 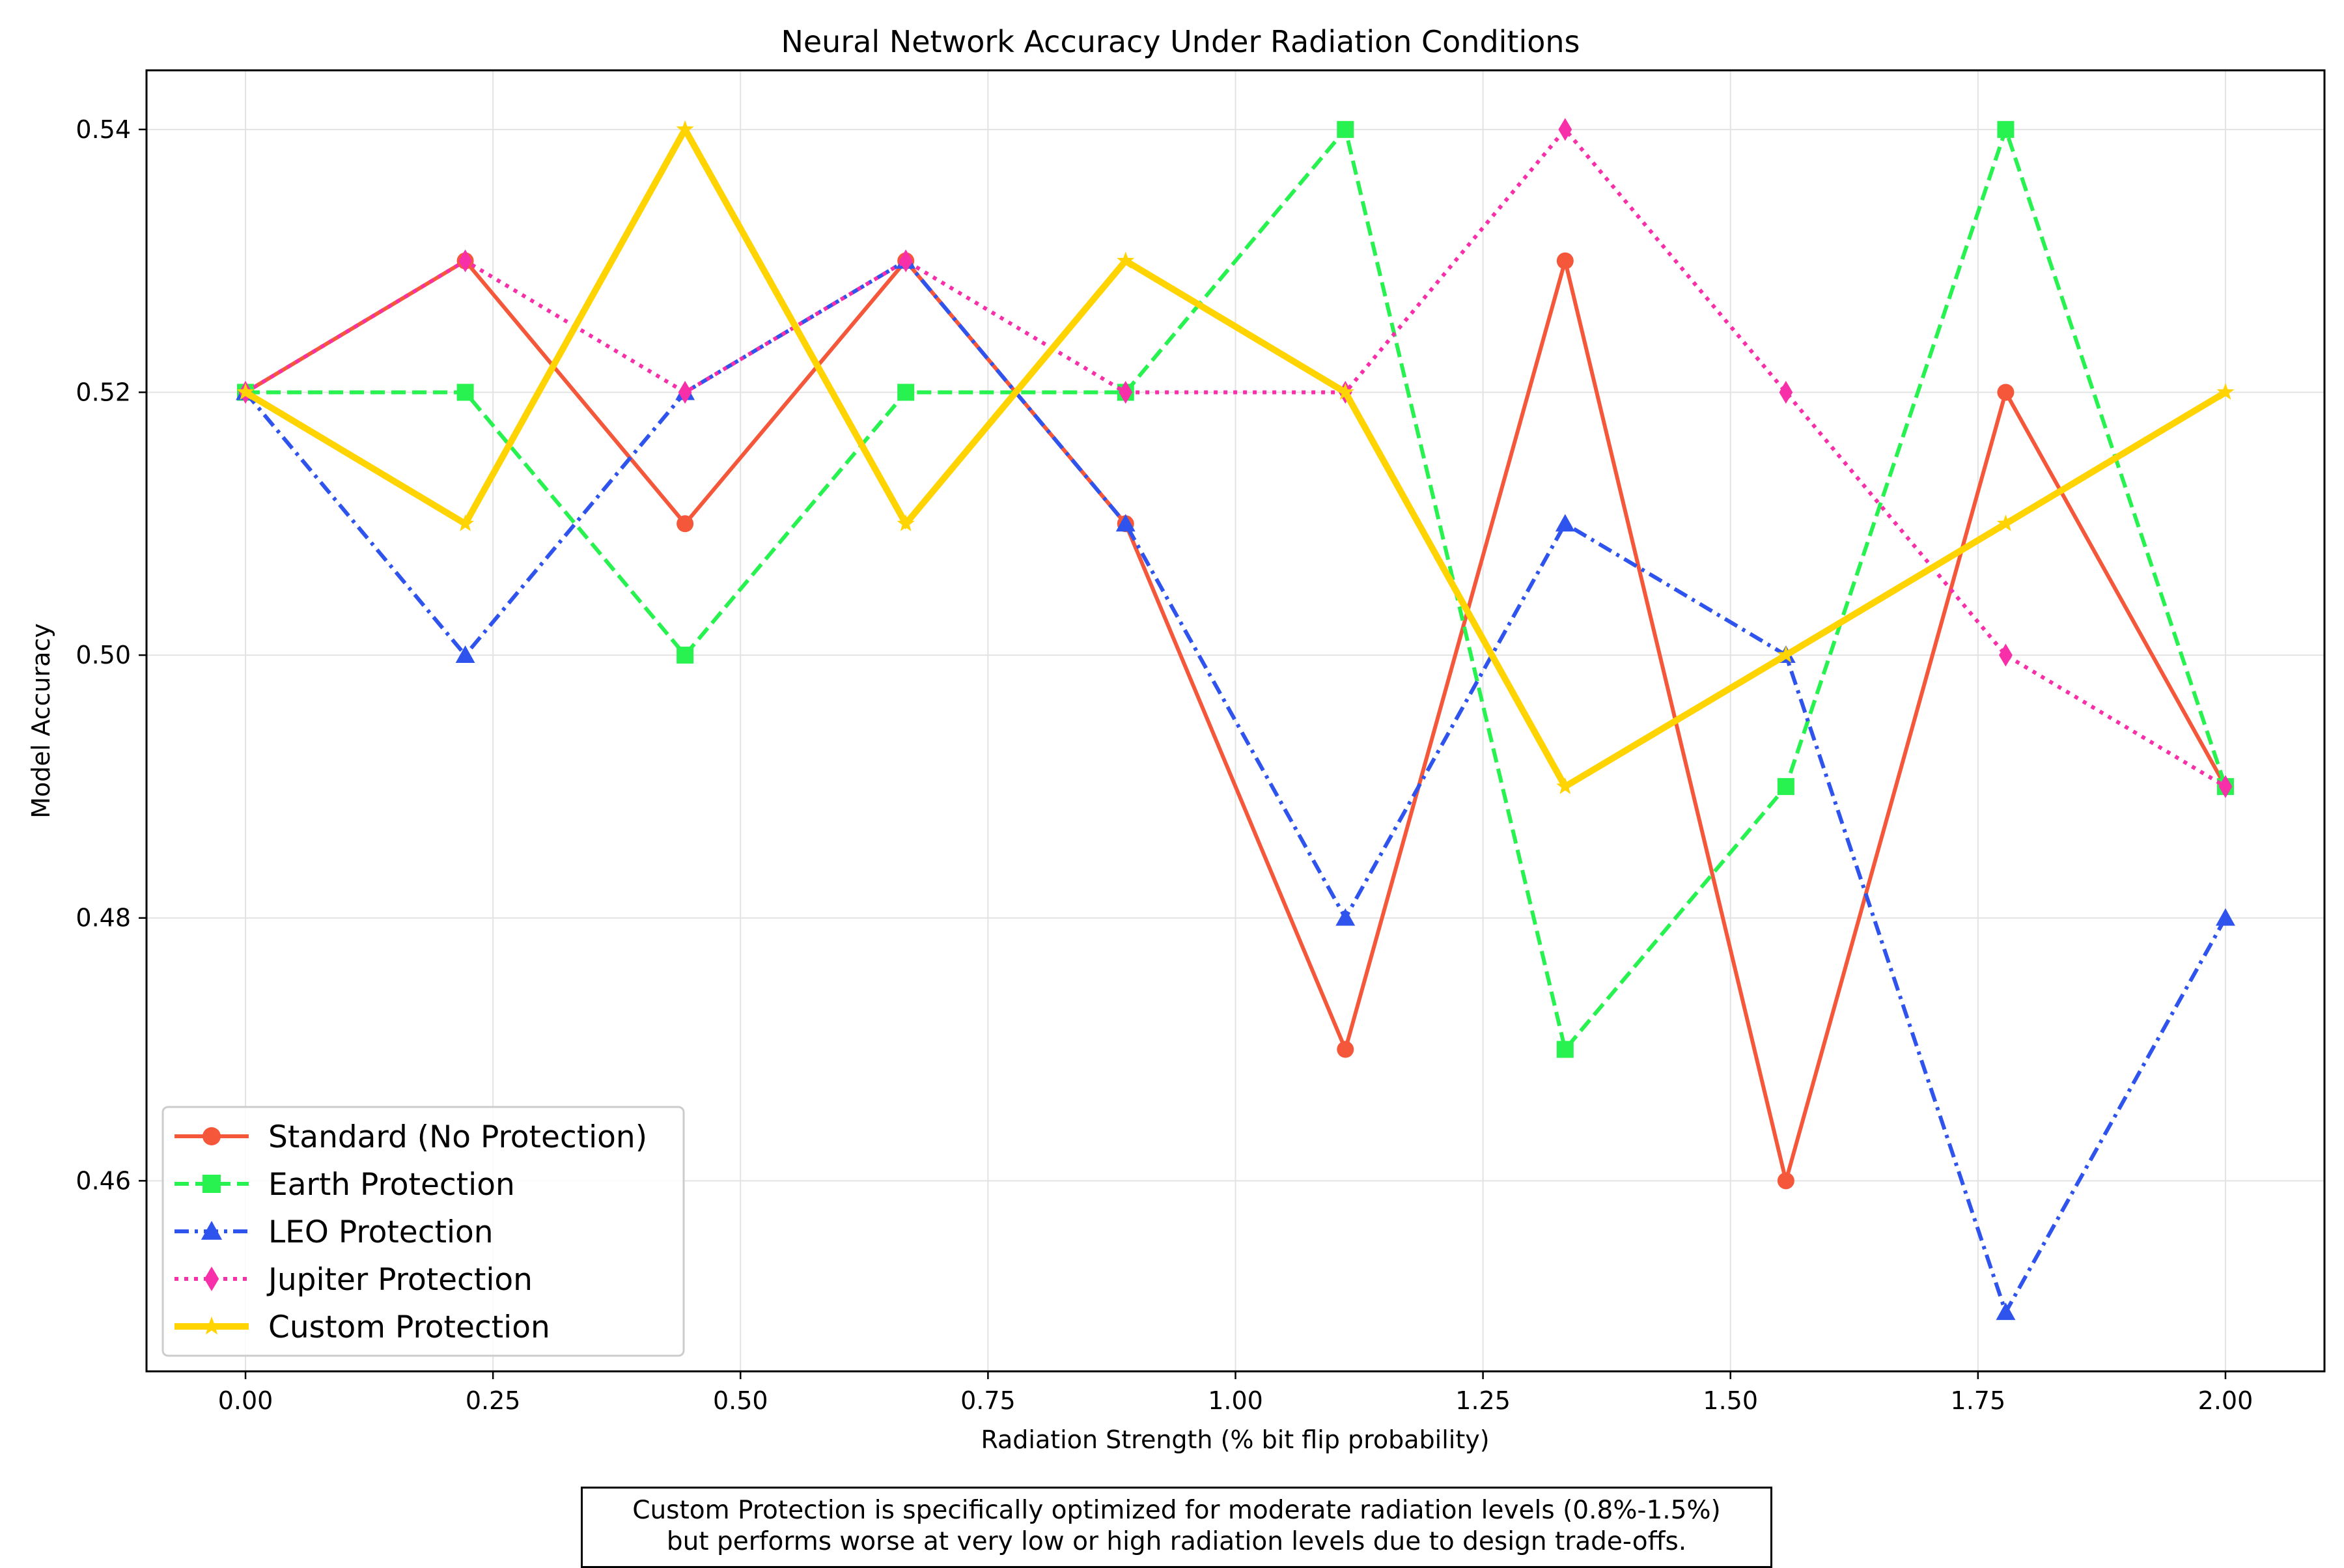 I want to click on y-tick-label: 0.50, so click(x=103, y=655).